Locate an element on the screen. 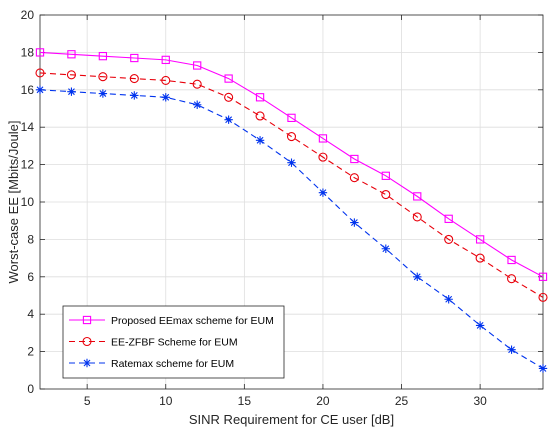 This screenshot has height=441, width=550. y-tick-label: 8 is located at coordinates (30, 239).